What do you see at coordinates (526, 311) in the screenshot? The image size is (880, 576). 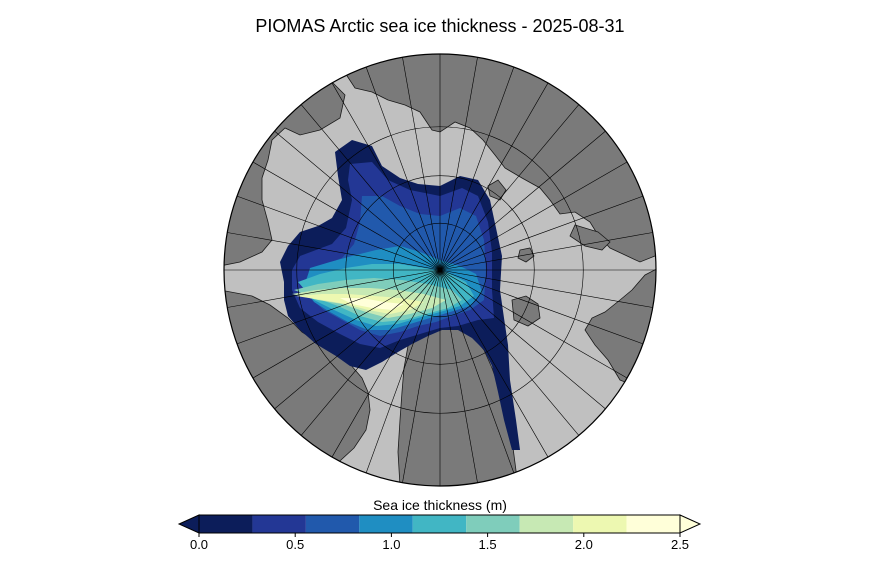 I see `land-svalbard` at bounding box center [526, 311].